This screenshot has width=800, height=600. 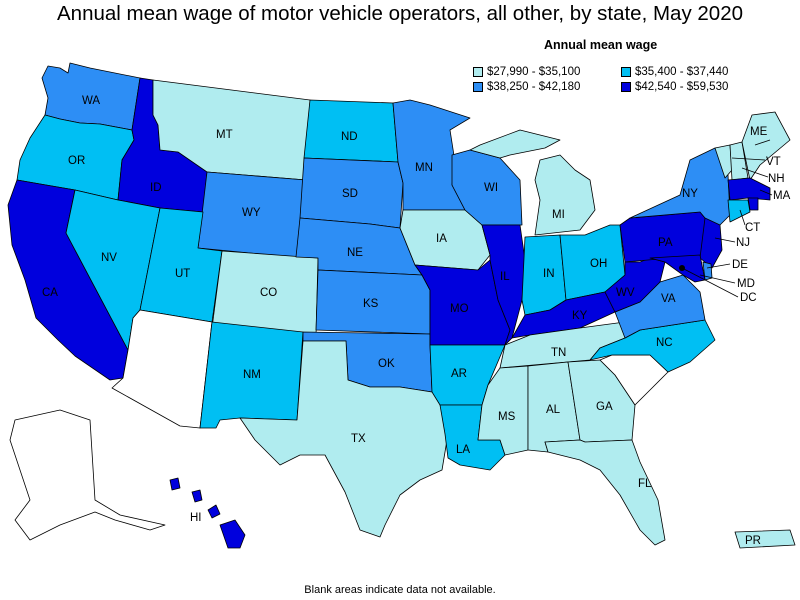 What do you see at coordinates (505, 277) in the screenshot?
I see `state-label: IL` at bounding box center [505, 277].